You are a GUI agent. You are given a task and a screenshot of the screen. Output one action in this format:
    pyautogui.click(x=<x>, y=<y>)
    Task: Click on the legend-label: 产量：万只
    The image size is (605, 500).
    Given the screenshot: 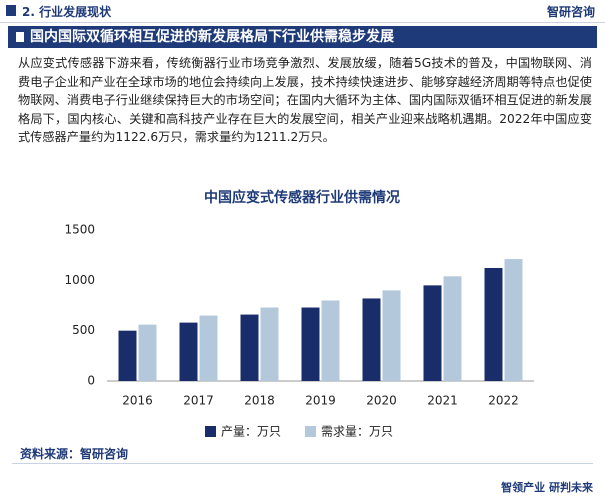 What is the action you would take?
    pyautogui.click(x=251, y=432)
    